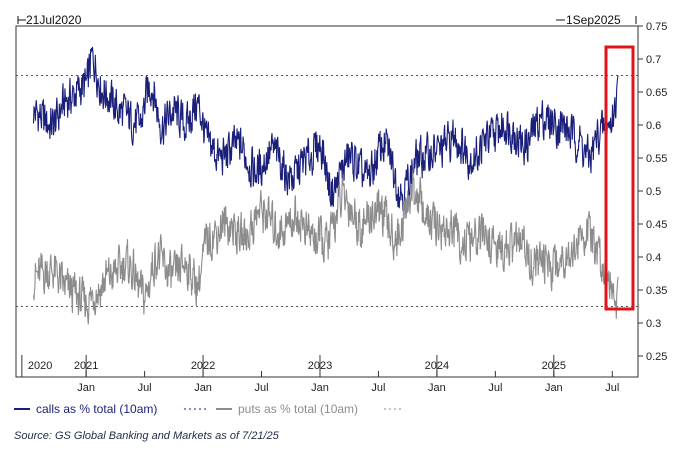  I want to click on y-tick-label: 0.4, so click(653, 258).